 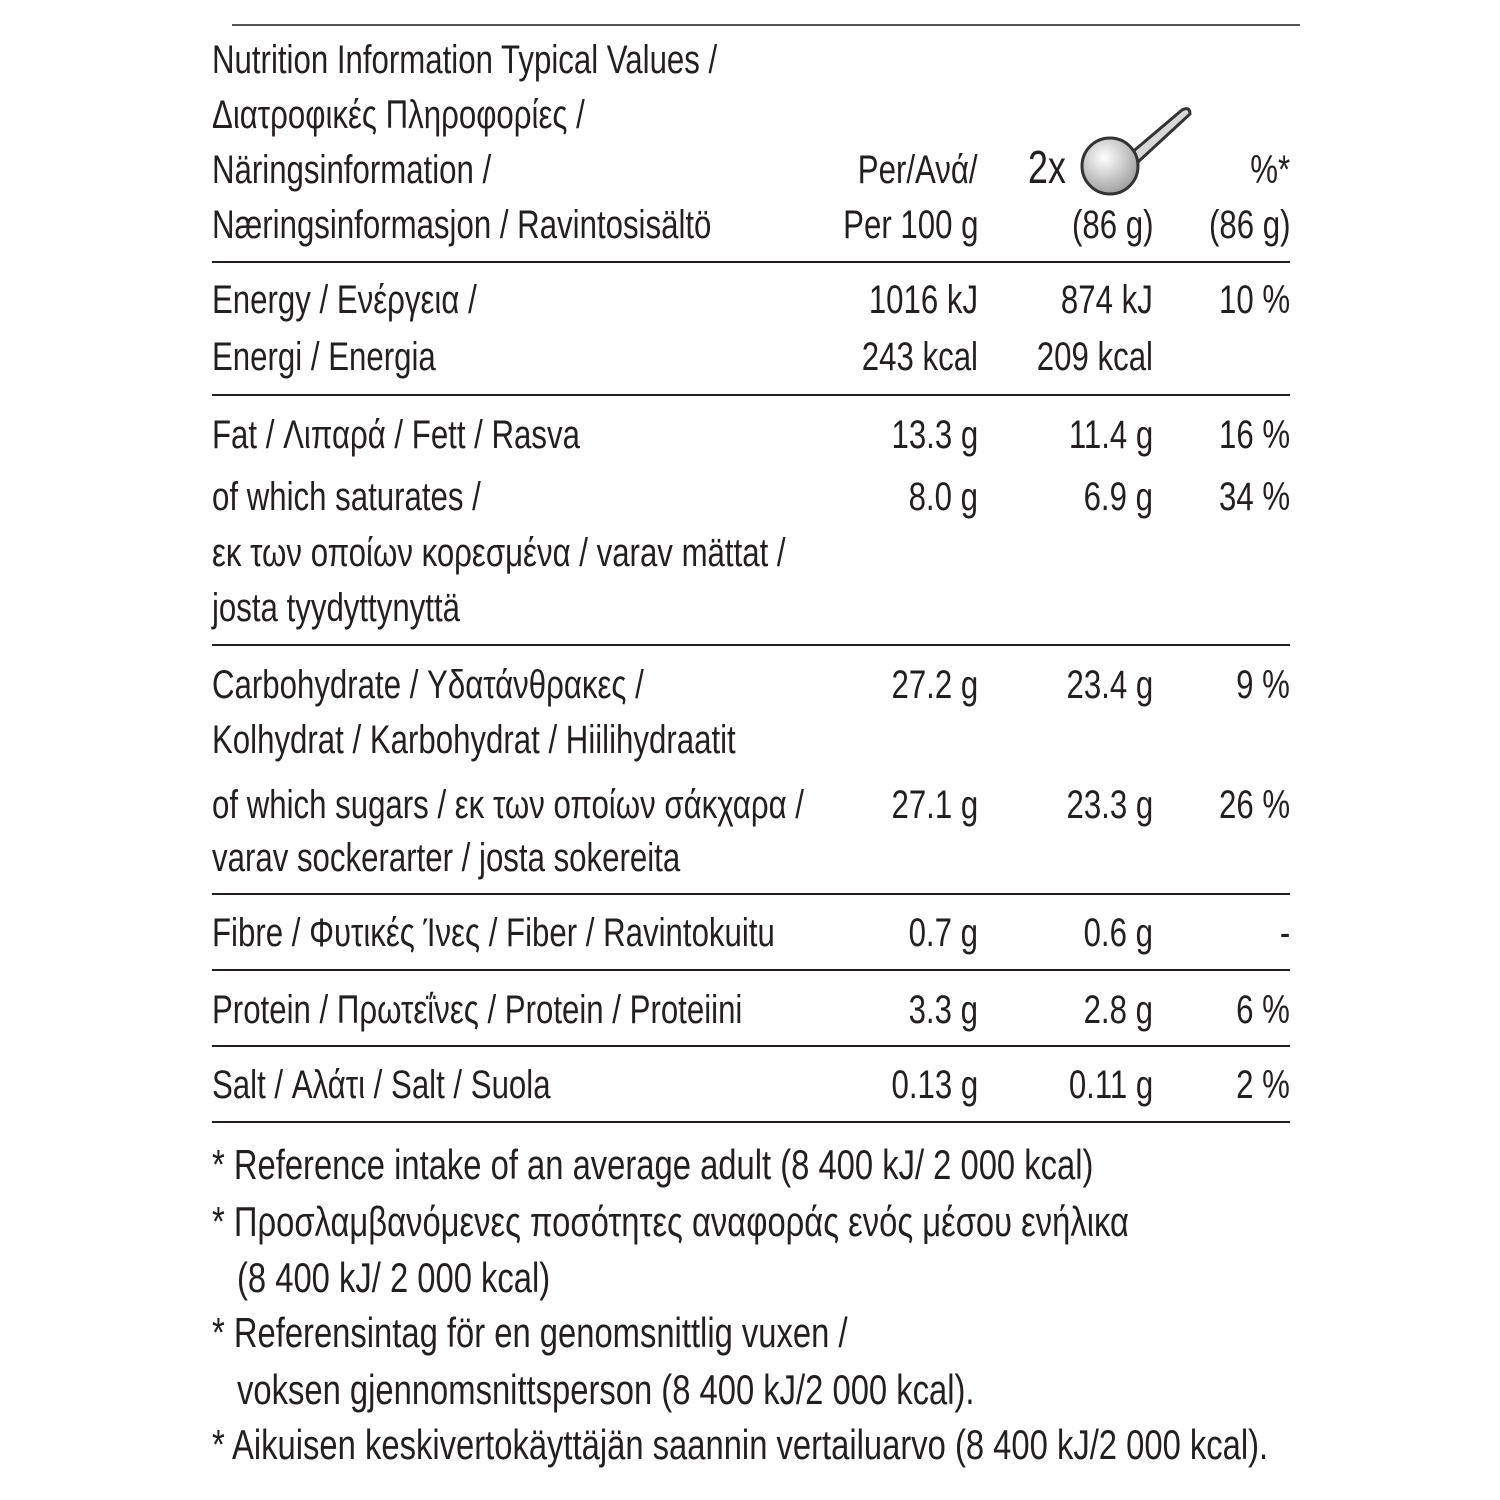 I want to click on row-label-text: of which saturates /, so click(x=346, y=497).